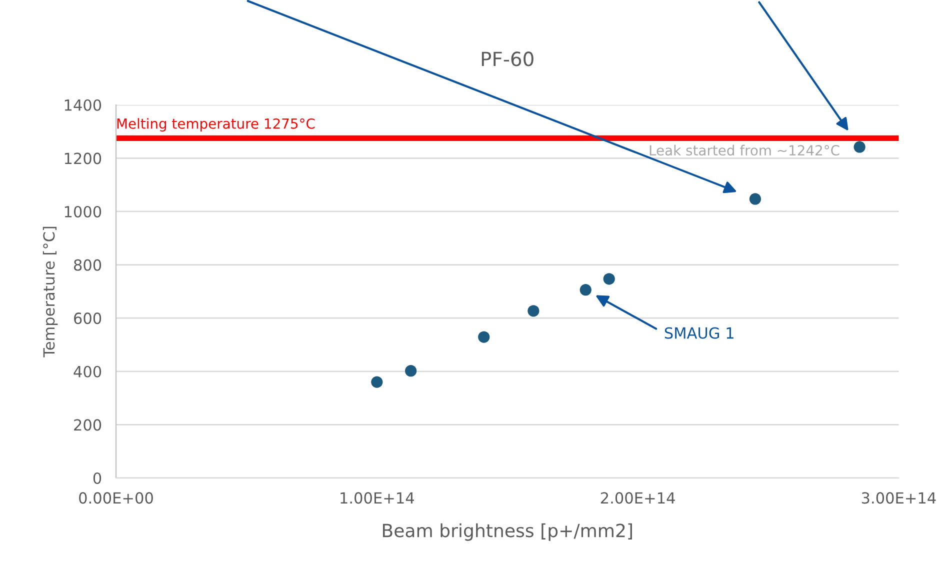 The height and width of the screenshot is (570, 947). Describe the element at coordinates (899, 498) in the screenshot. I see `x-tick-label: 3.00E+14` at that location.